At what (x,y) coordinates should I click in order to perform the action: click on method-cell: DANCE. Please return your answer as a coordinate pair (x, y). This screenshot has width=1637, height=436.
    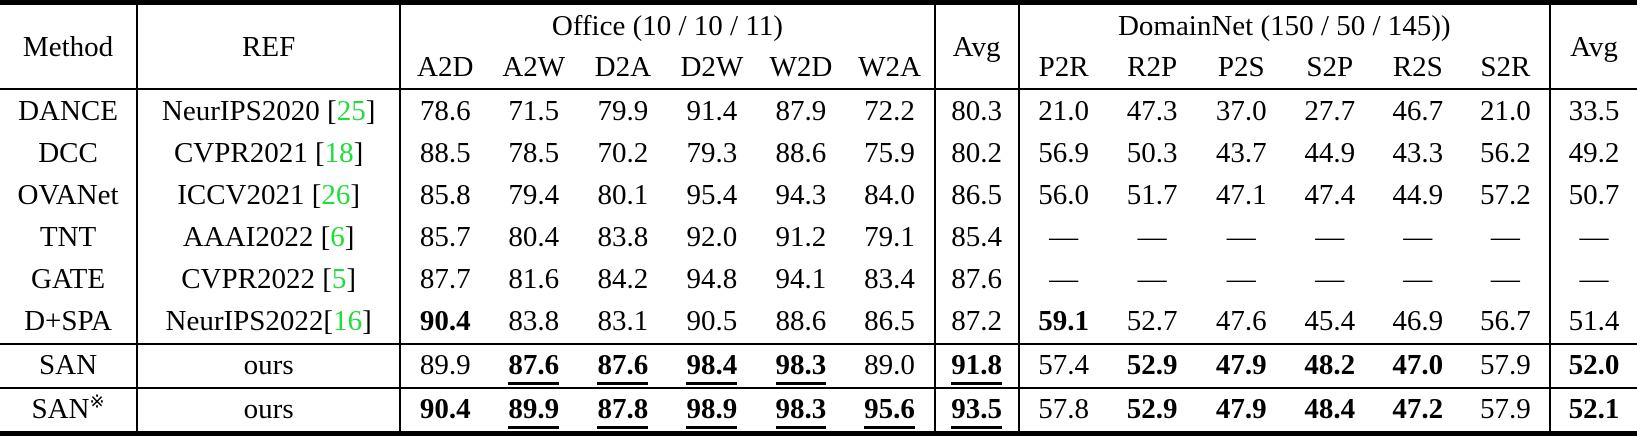
    Looking at the image, I should click on (69, 111).